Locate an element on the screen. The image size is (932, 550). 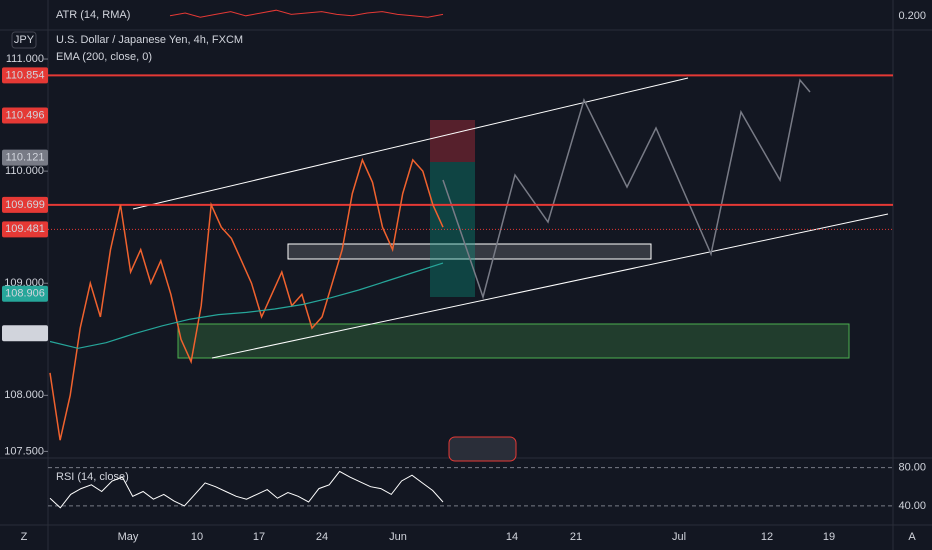
price-tag-label: 110.496 is located at coordinates (25, 115).